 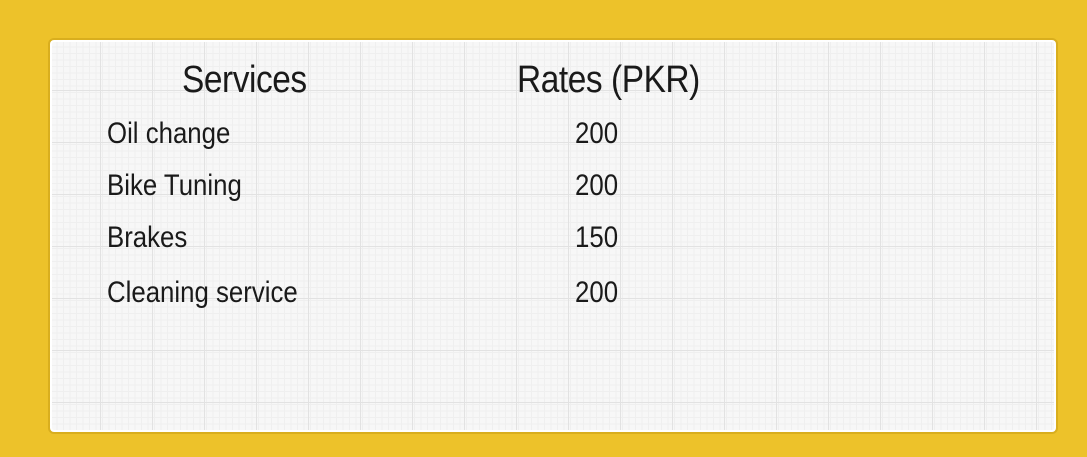 What do you see at coordinates (244, 80) in the screenshot?
I see `services-column-header: Services` at bounding box center [244, 80].